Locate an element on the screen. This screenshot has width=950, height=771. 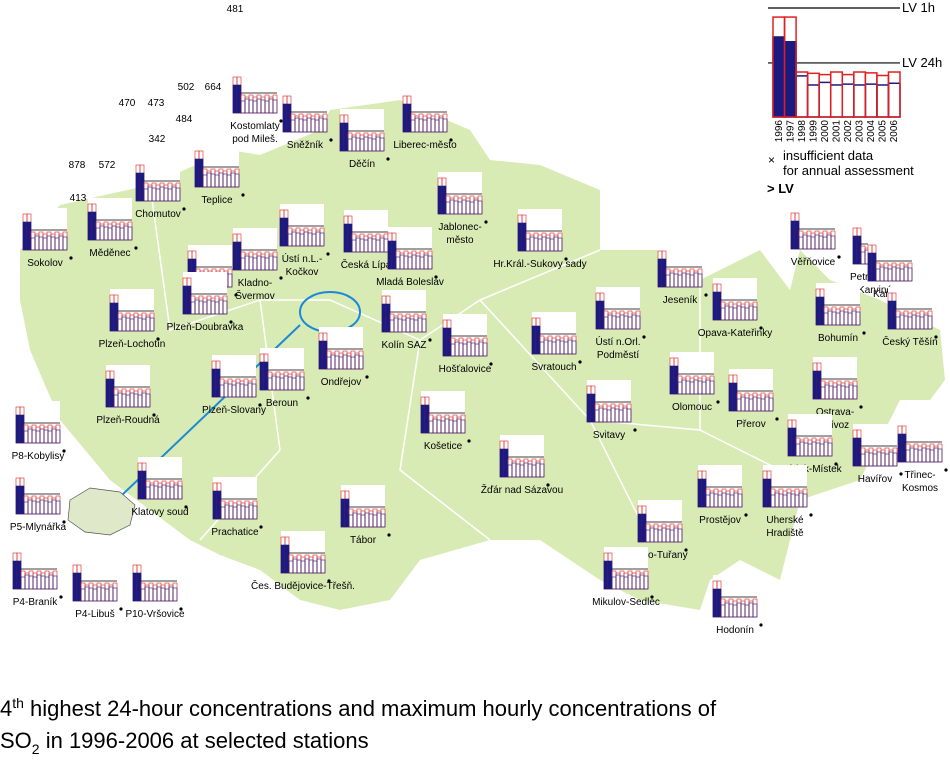
station-label: Měděnec is located at coordinates (109, 253).